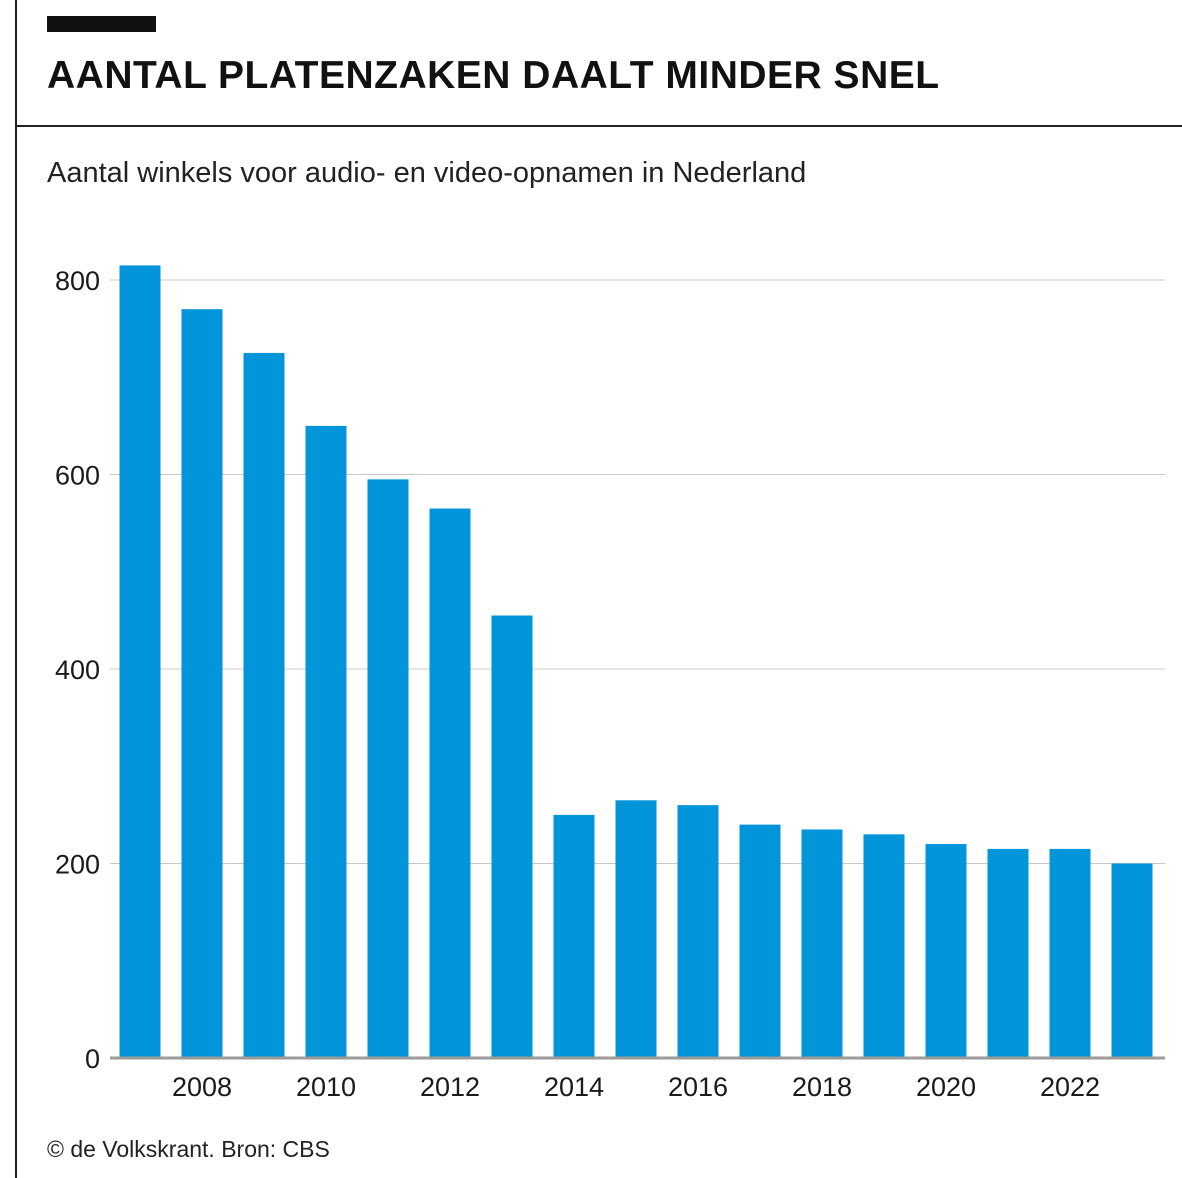 The width and height of the screenshot is (1182, 1178). I want to click on source-credit: © de Volkskrant. Bron: CBS, so click(188, 1149).